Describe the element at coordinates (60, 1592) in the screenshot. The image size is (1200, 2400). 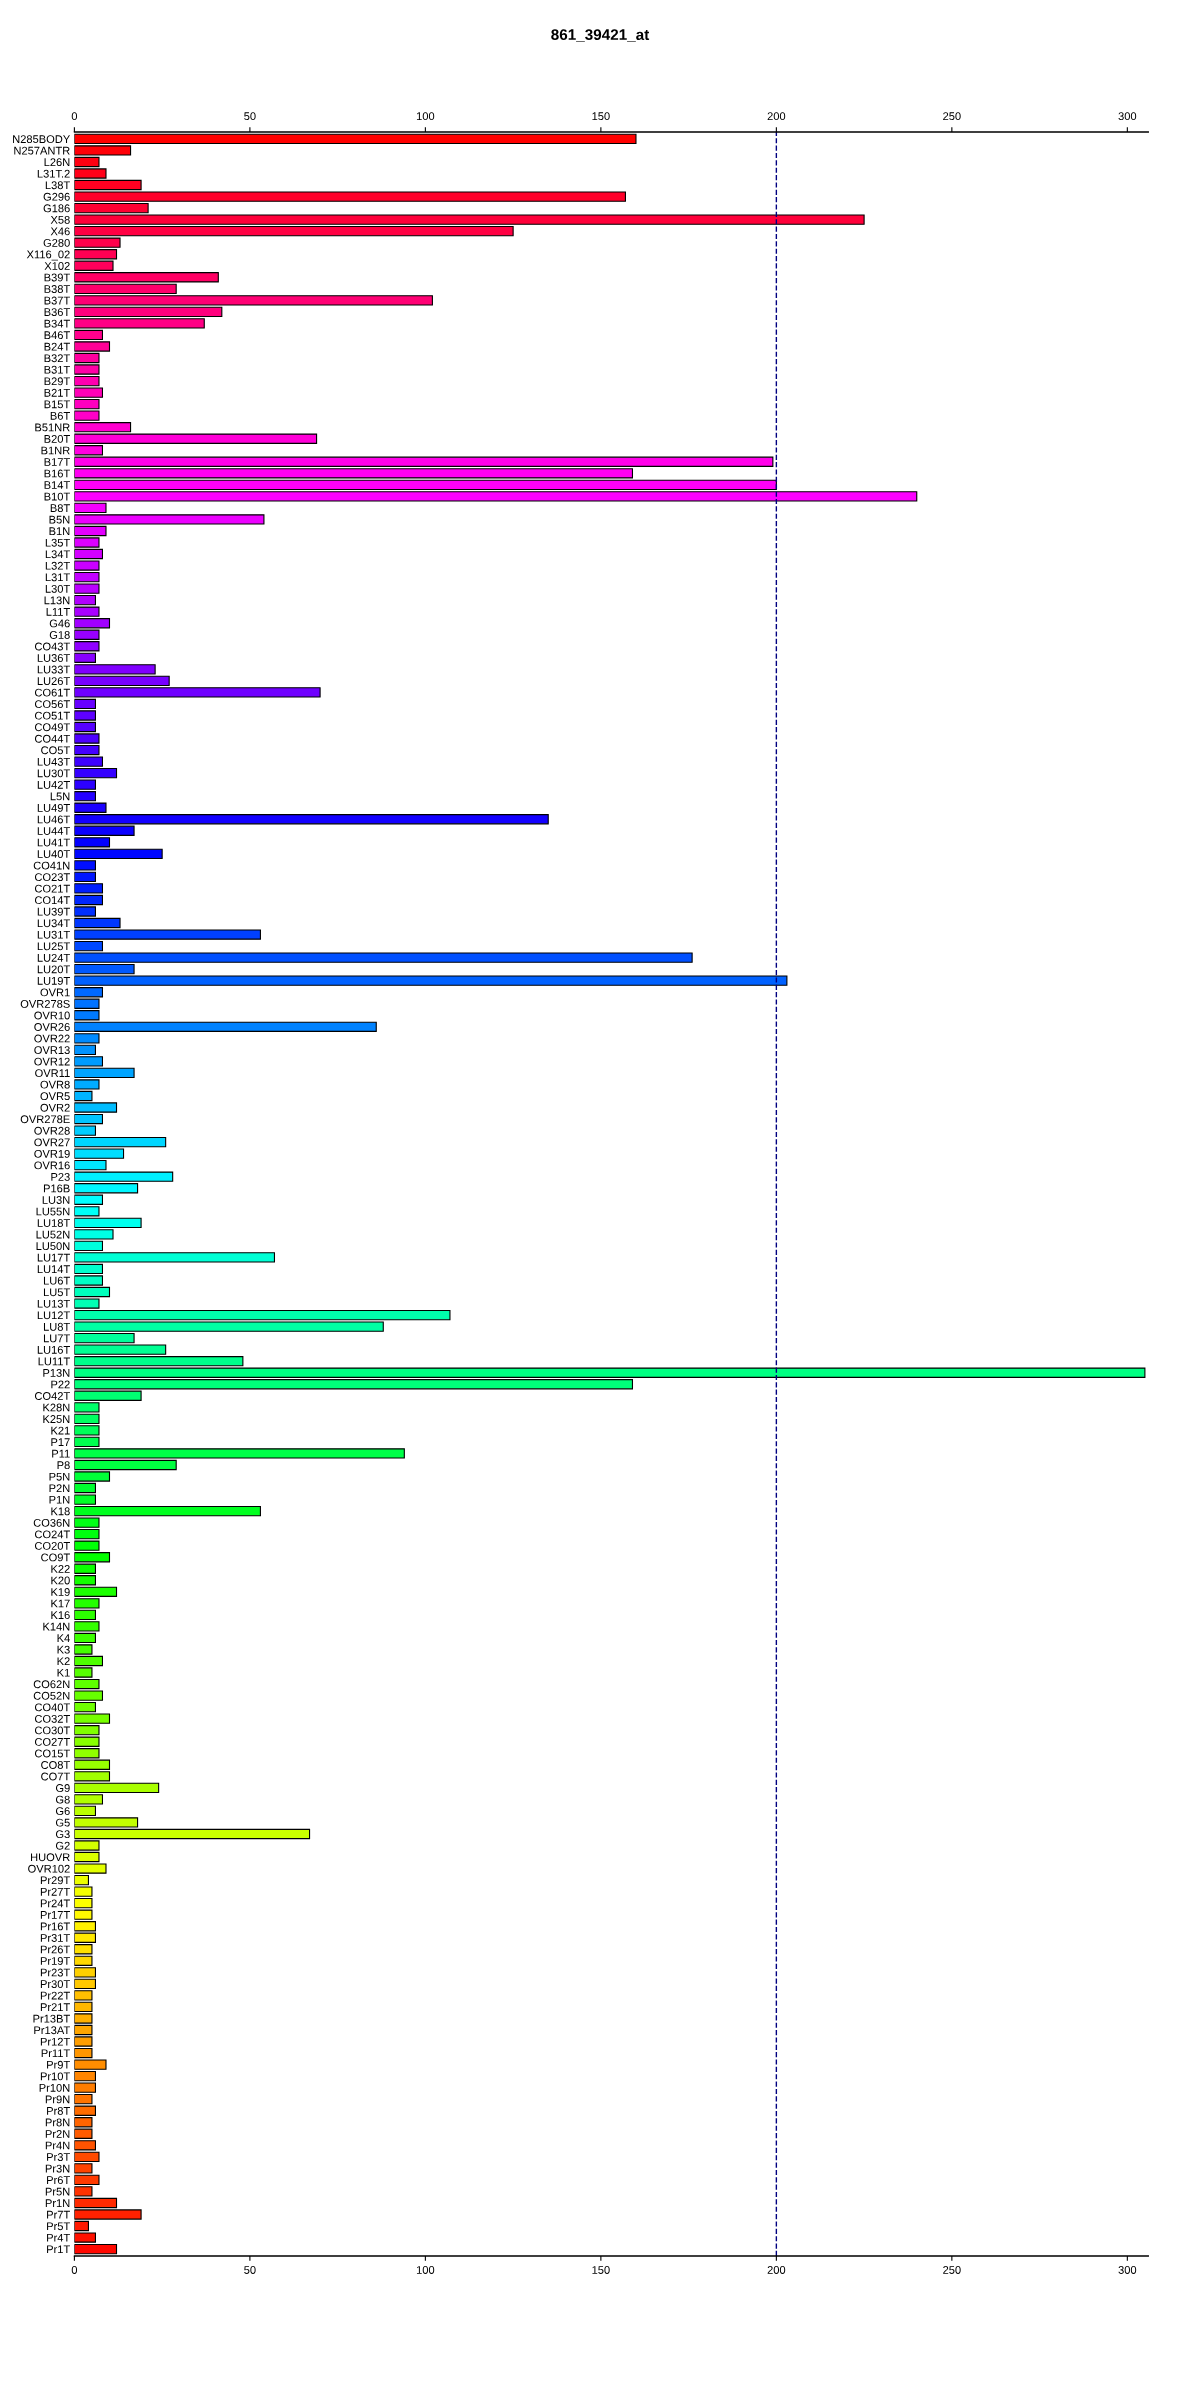
I see `y-tick-label: K19` at that location.